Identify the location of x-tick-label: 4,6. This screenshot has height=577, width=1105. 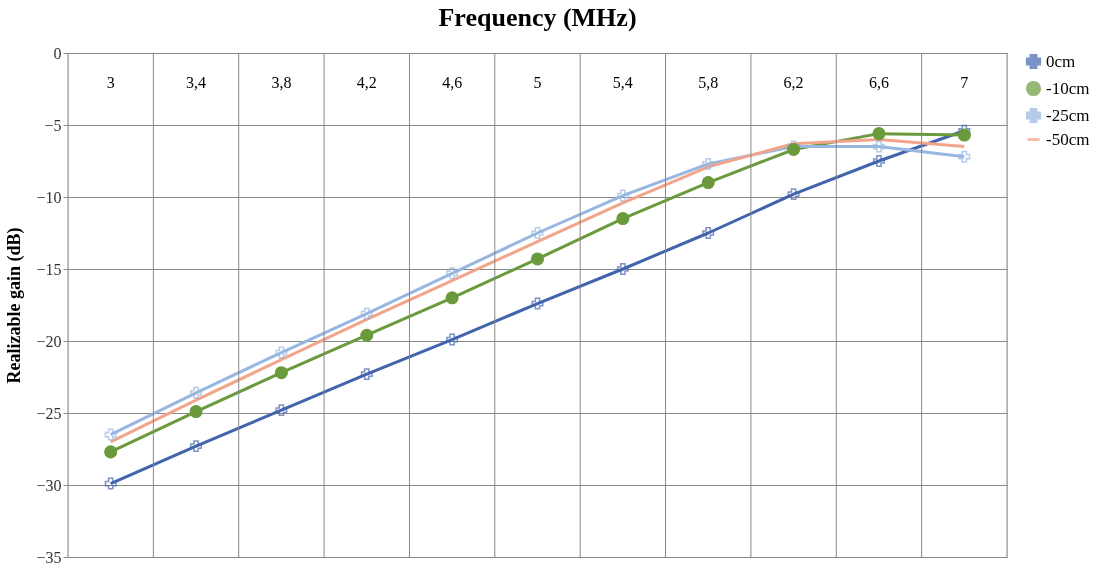
(452, 82).